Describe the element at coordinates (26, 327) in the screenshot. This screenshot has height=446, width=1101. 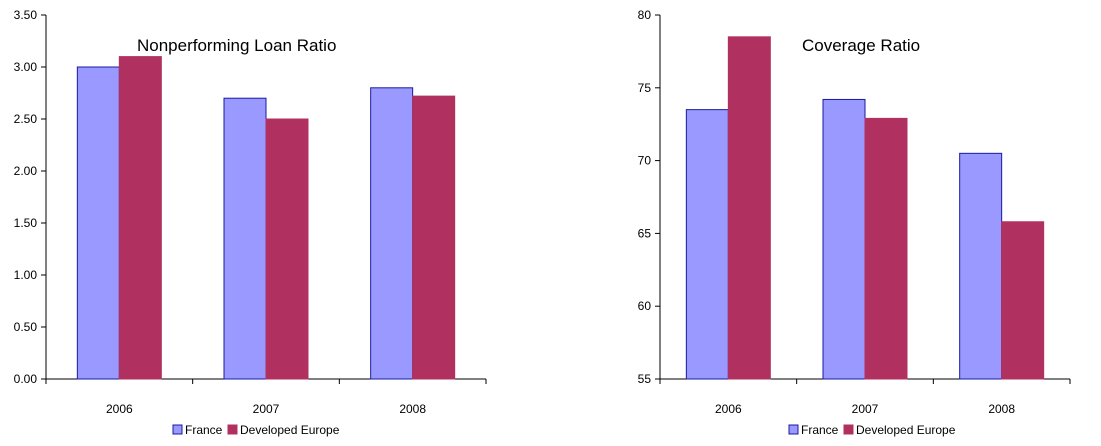
I see `y-tick-label: 0.50` at that location.